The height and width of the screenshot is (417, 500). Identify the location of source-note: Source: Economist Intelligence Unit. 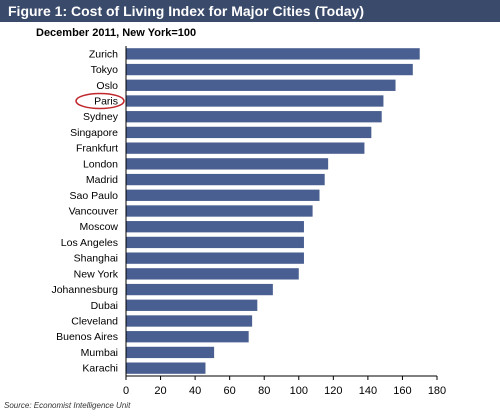
(67, 405).